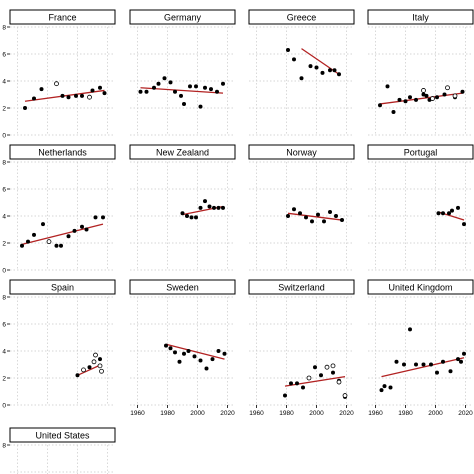  I want to click on panel-title: Sweden, so click(182, 288).